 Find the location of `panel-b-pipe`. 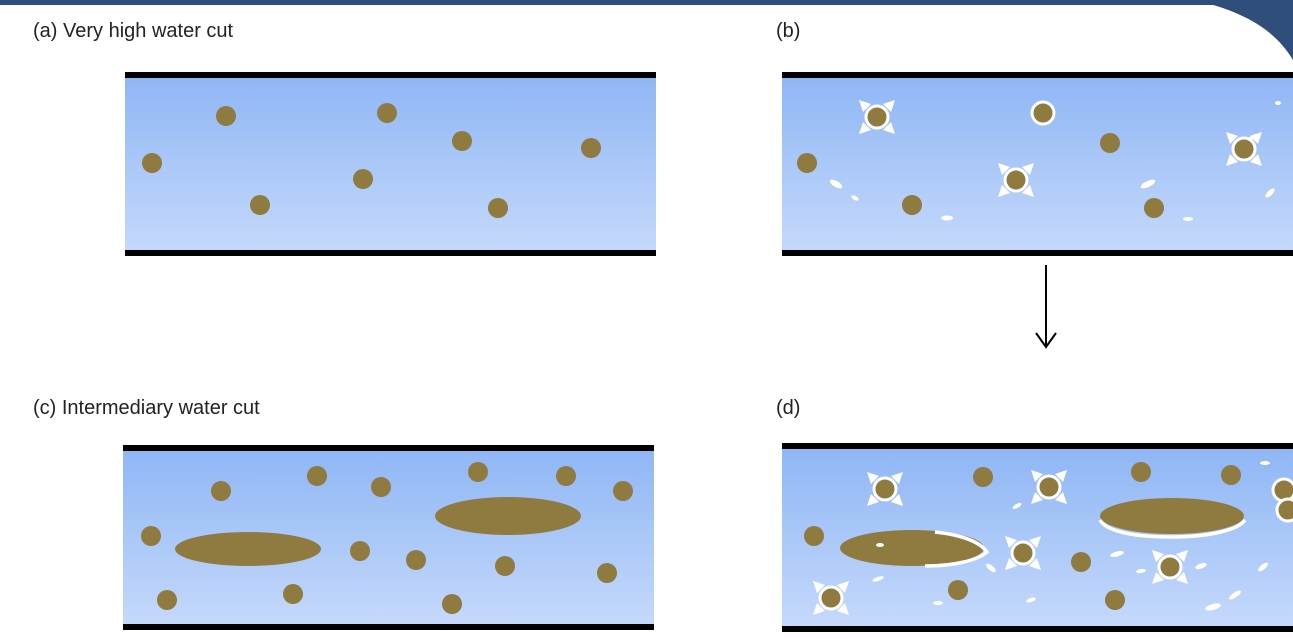

panel-b-pipe is located at coordinates (1037, 164).